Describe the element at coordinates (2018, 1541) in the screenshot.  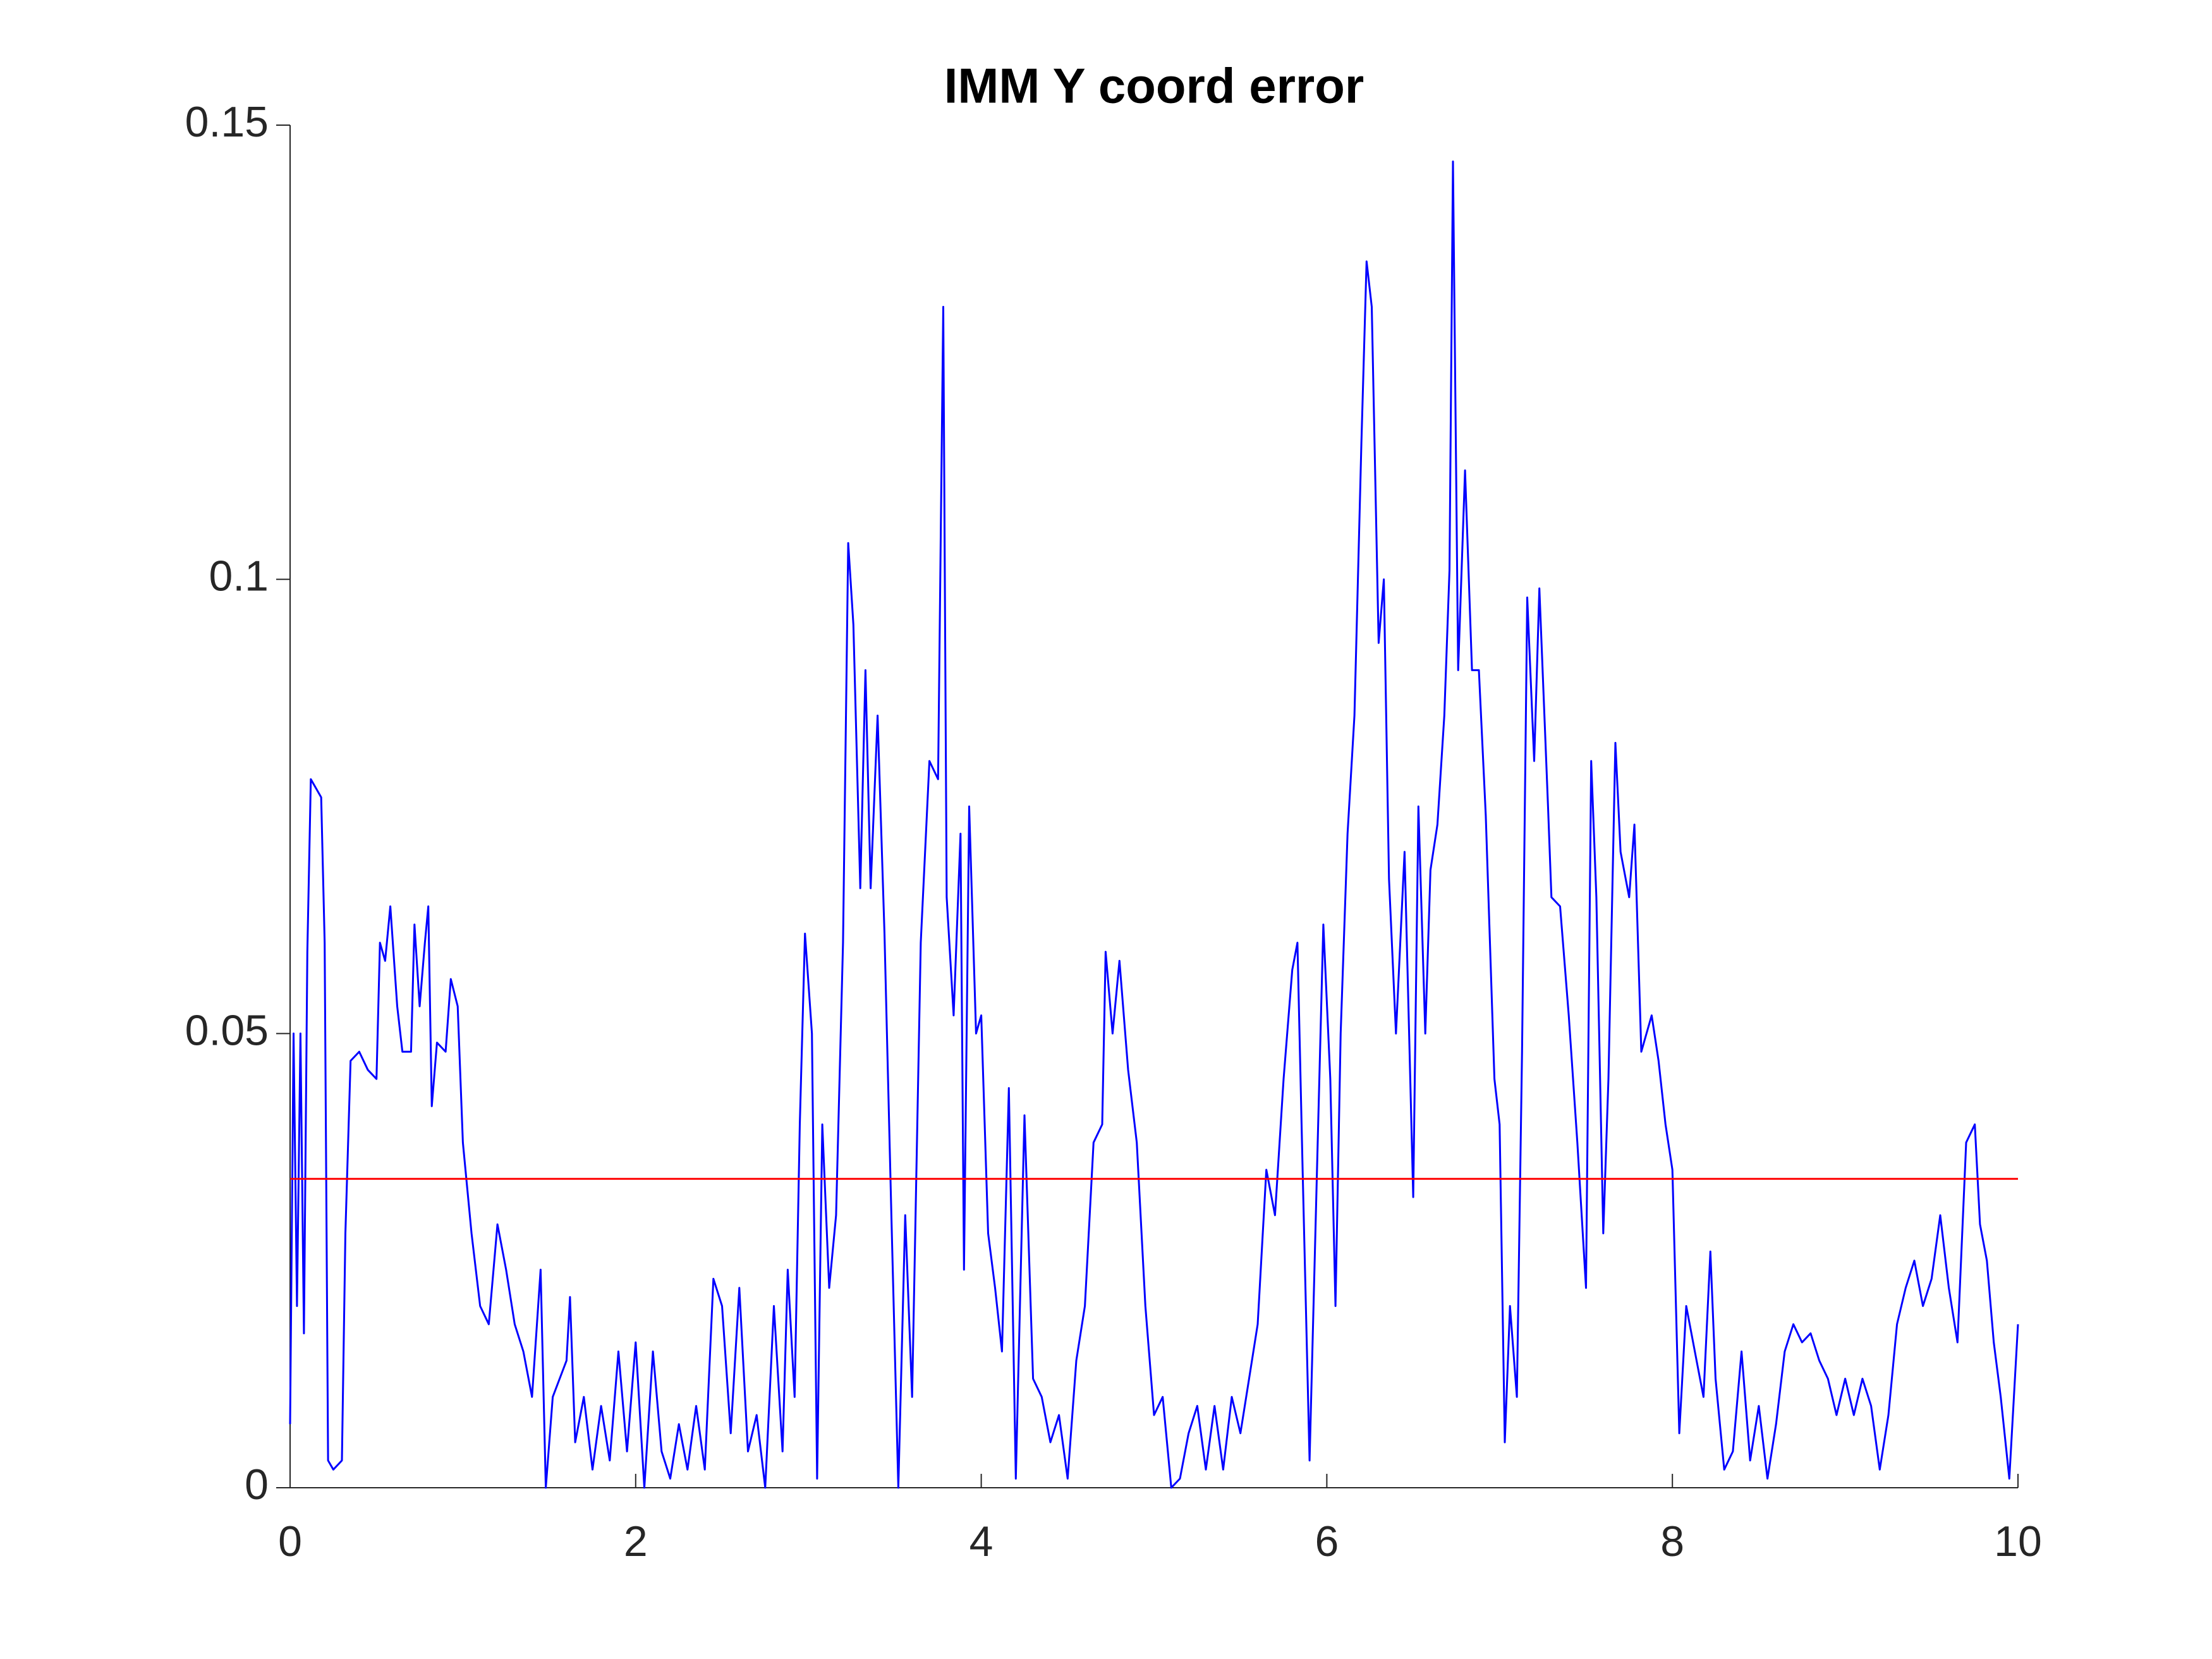
I see `x-tick-label: 10` at that location.